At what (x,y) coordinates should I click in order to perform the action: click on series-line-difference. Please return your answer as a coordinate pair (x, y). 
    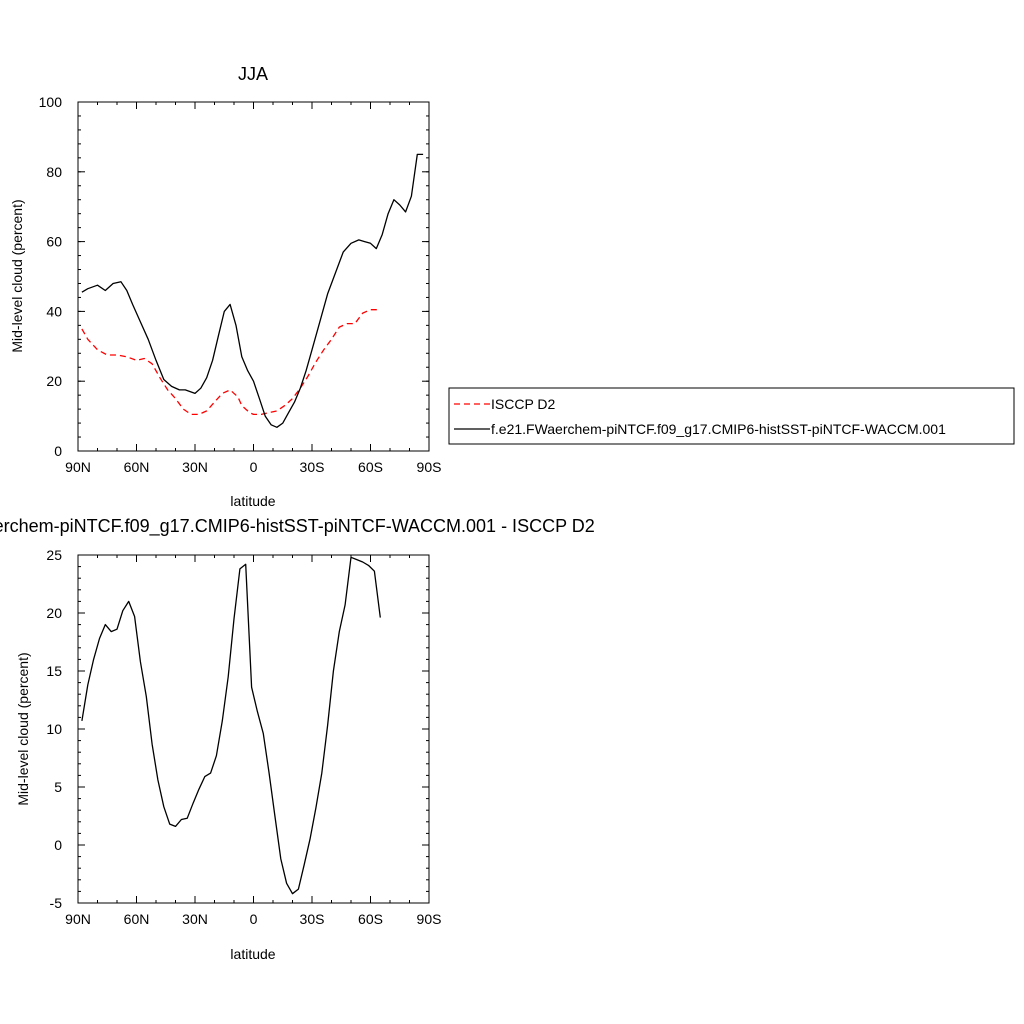
    Looking at the image, I should click on (231, 725).